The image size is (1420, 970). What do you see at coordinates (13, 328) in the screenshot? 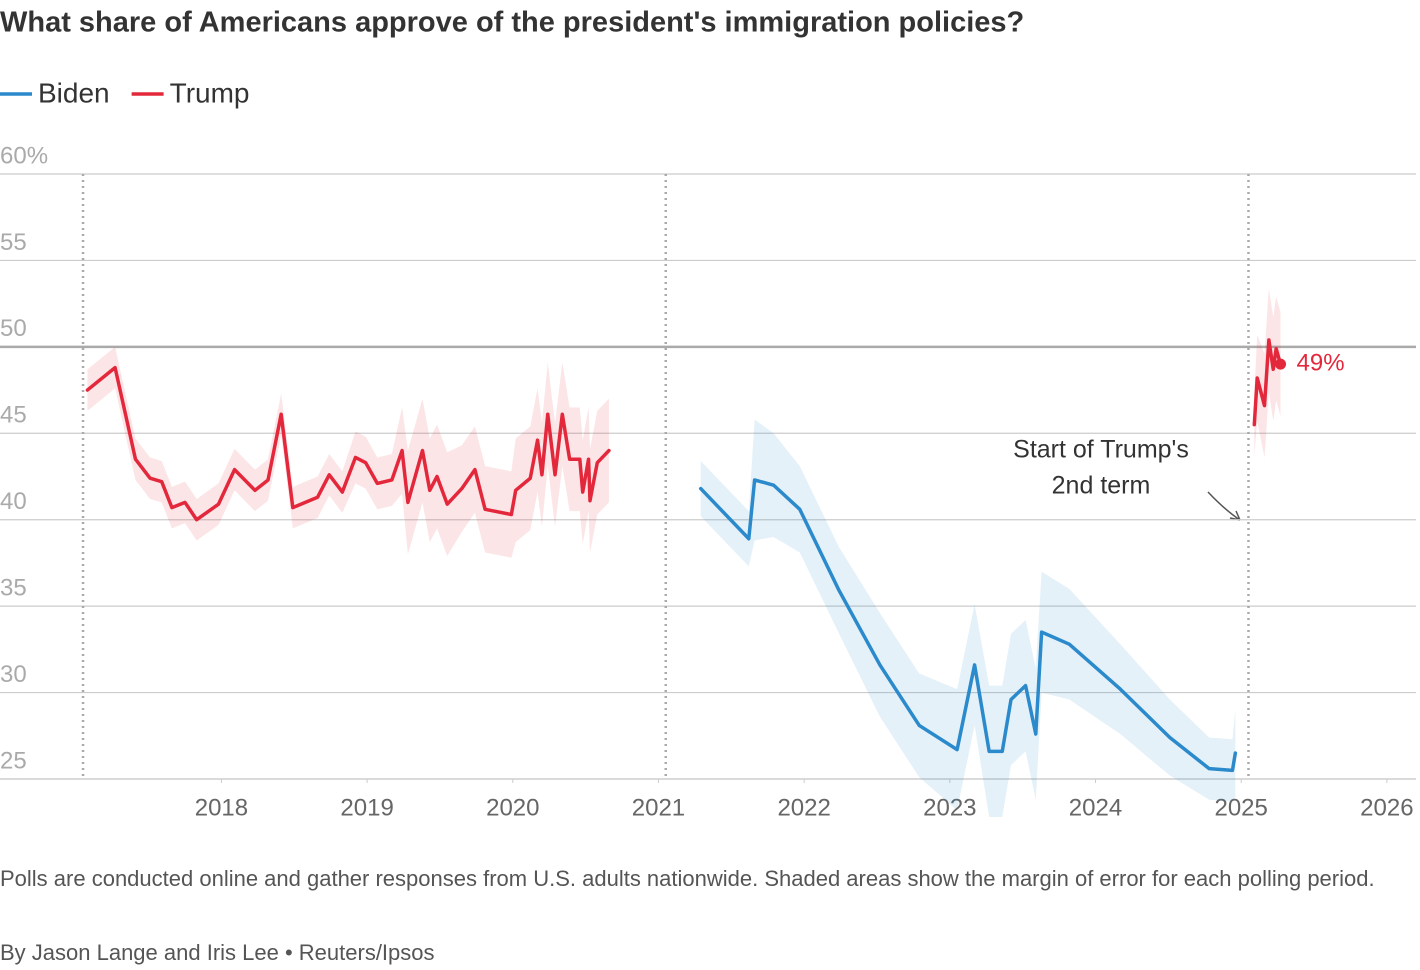
I see `y-tick-label: 50` at bounding box center [13, 328].